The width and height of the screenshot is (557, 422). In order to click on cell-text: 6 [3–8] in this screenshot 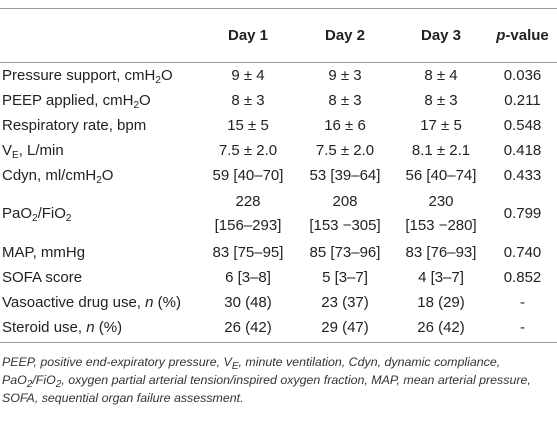, I will do `click(248, 277)`.